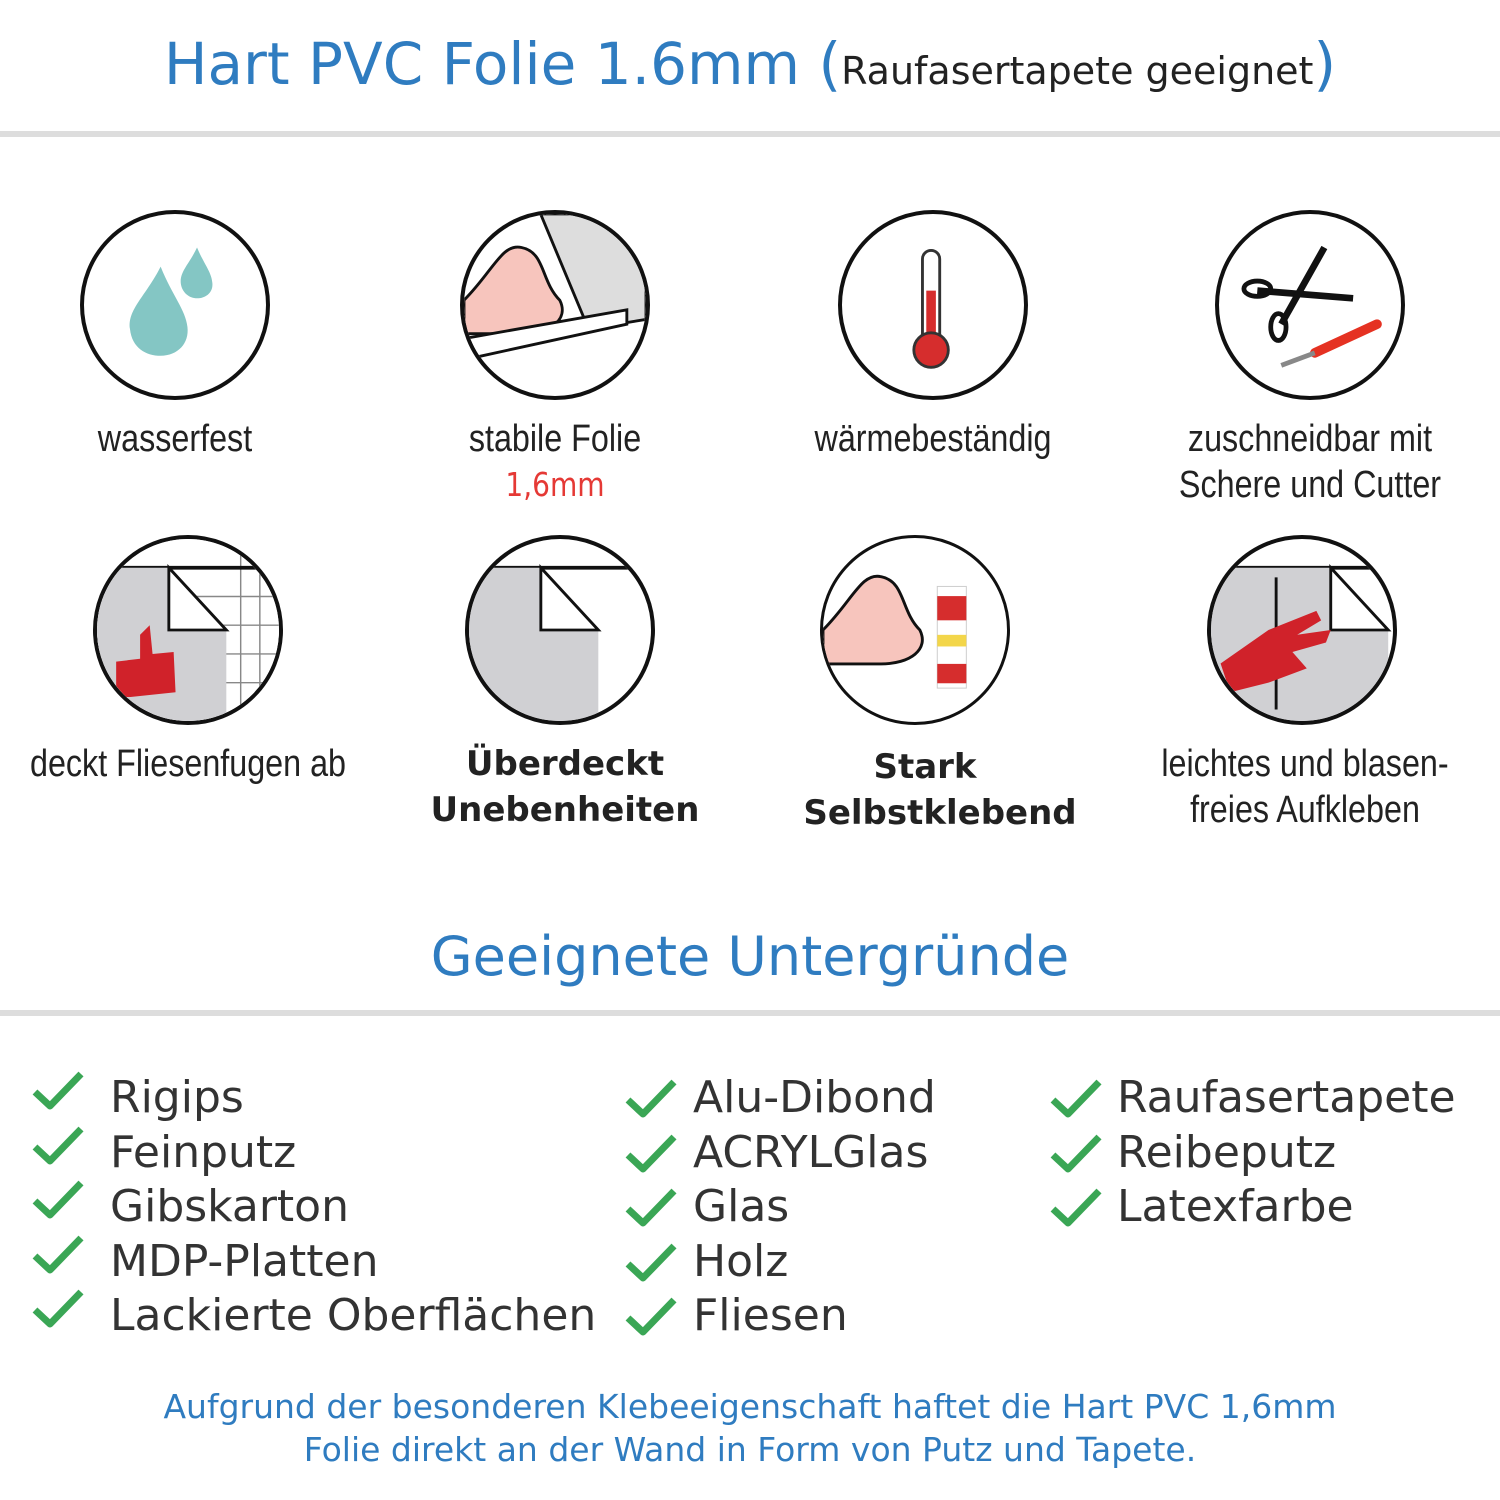  I want to click on label-main: stabile Folie, so click(555, 439).